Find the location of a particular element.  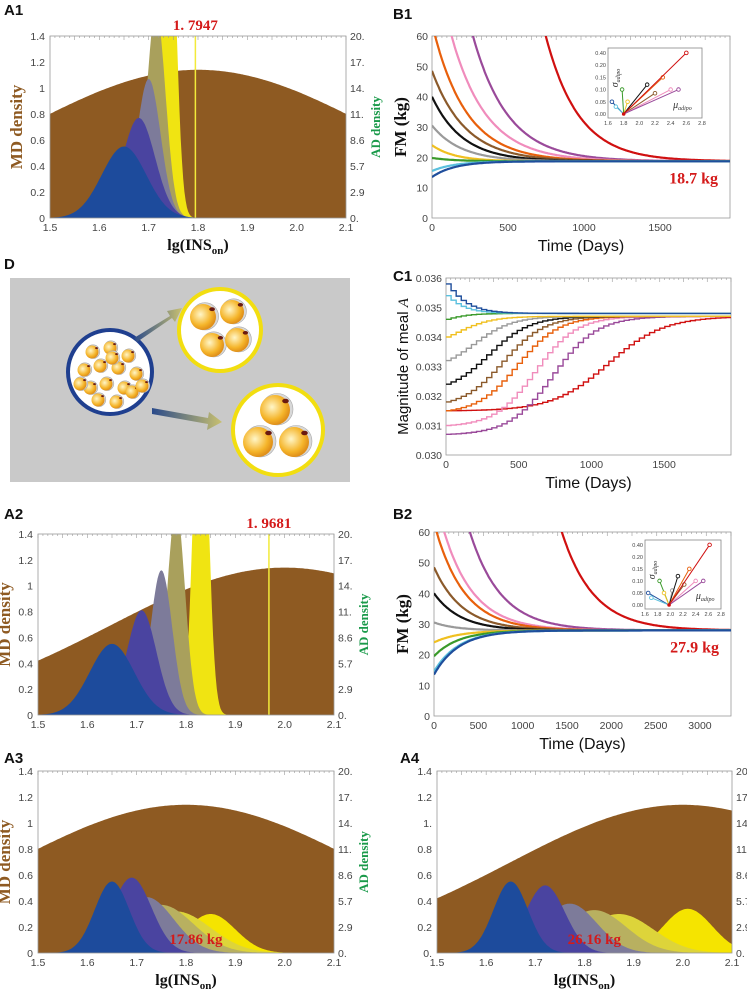

plot-frame is located at coordinates (588, 366).